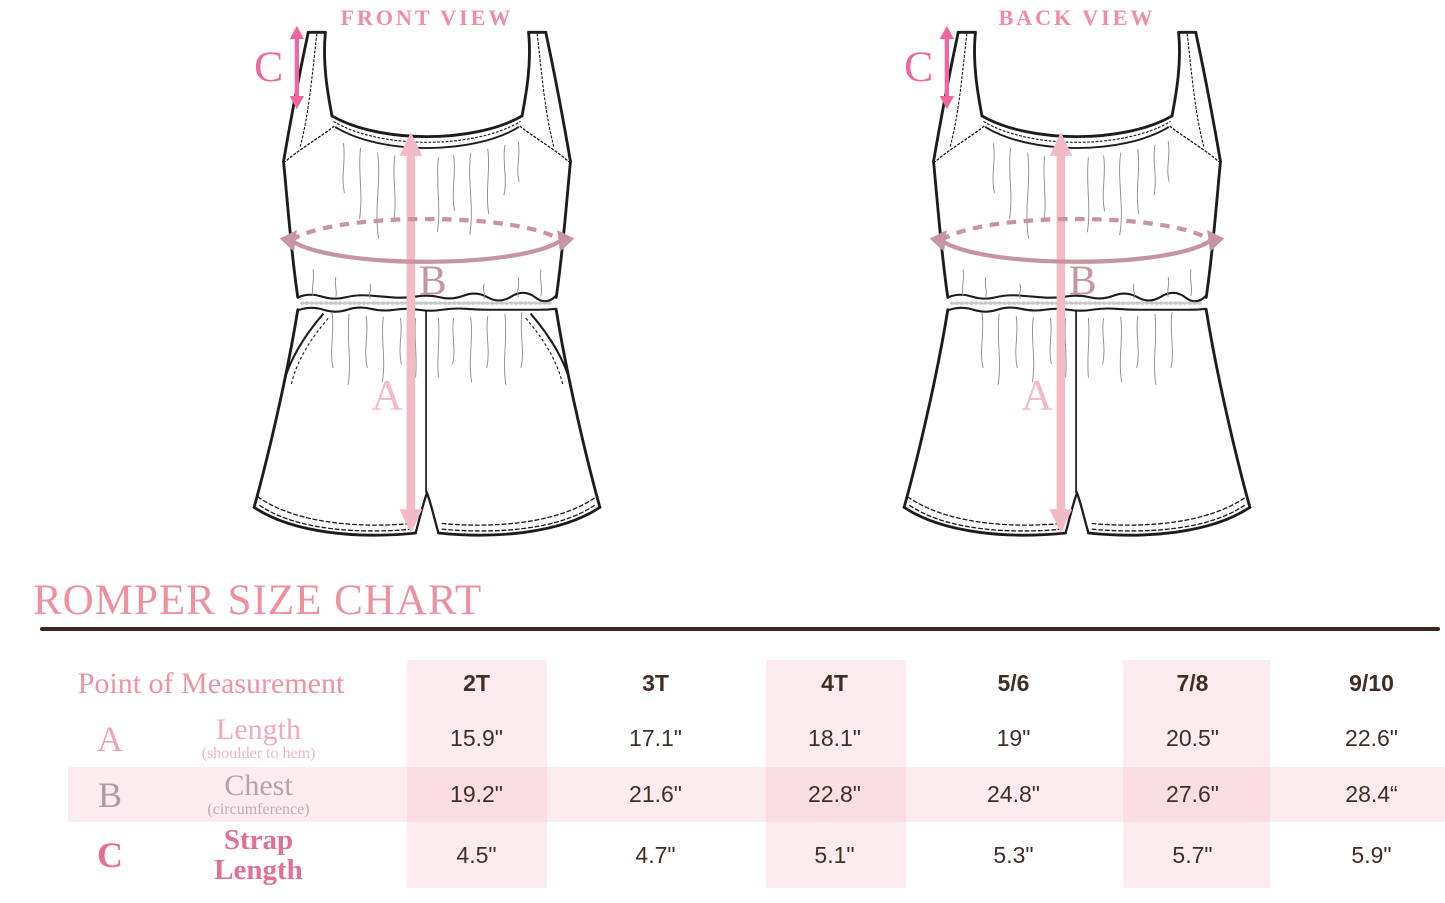  I want to click on size-col-header-5-6: 5/6, so click(1013, 683).